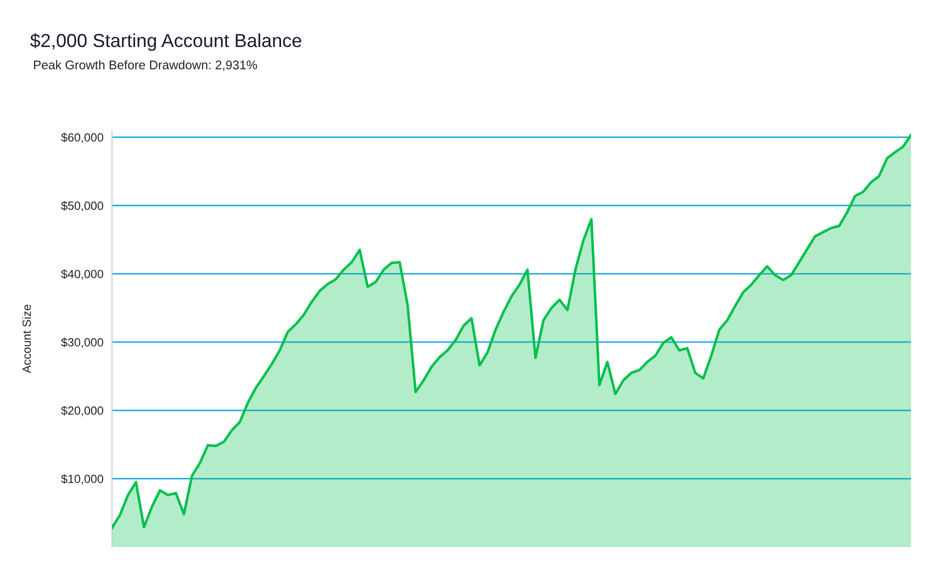 Image resolution: width=941 pixels, height=584 pixels. What do you see at coordinates (26, 339) in the screenshot?
I see `y-axis-title: Account Size` at bounding box center [26, 339].